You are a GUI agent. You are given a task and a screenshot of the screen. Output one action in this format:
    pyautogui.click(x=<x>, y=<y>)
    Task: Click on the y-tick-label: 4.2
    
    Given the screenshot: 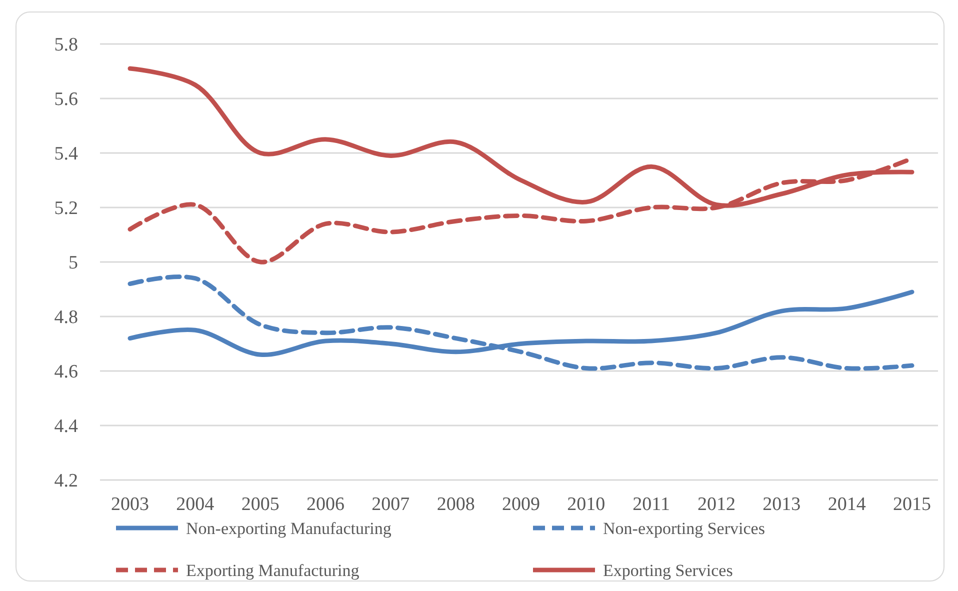 What is the action you would take?
    pyautogui.click(x=66, y=481)
    